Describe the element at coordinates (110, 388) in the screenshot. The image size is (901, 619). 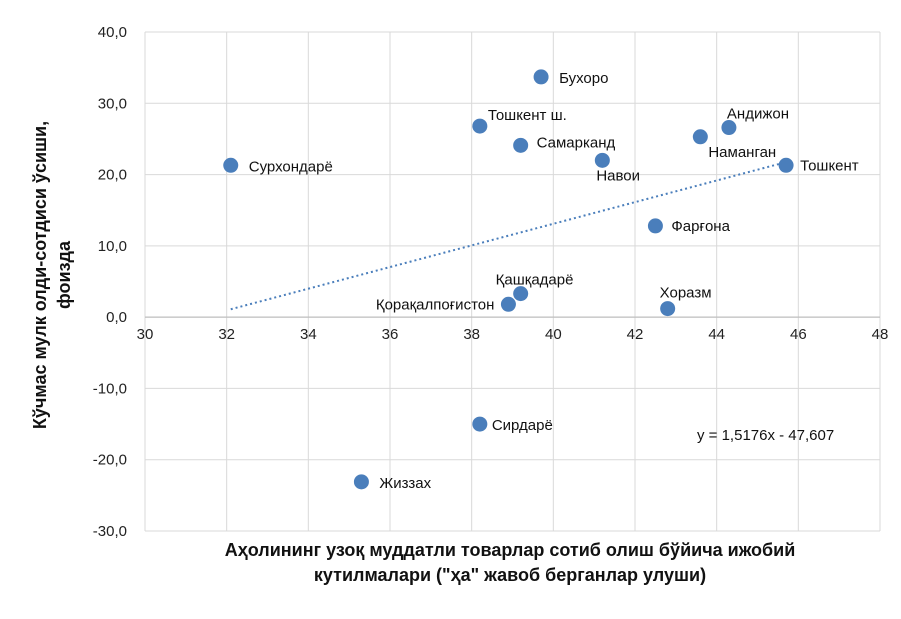
I see `y-tick-label: -10,0` at that location.